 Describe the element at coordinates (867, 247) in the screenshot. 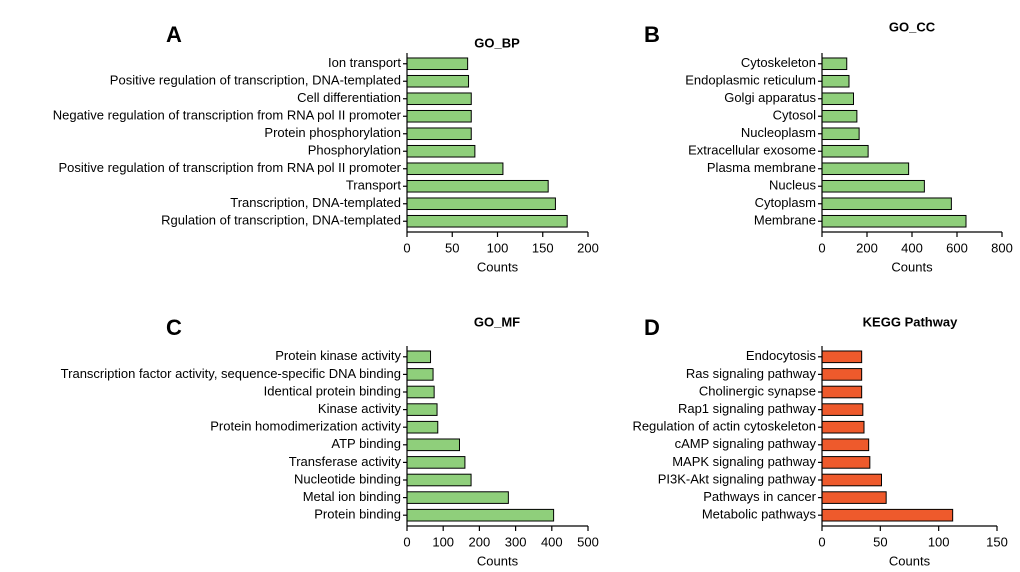

I see `x-tick-label-b-1: 200` at that location.